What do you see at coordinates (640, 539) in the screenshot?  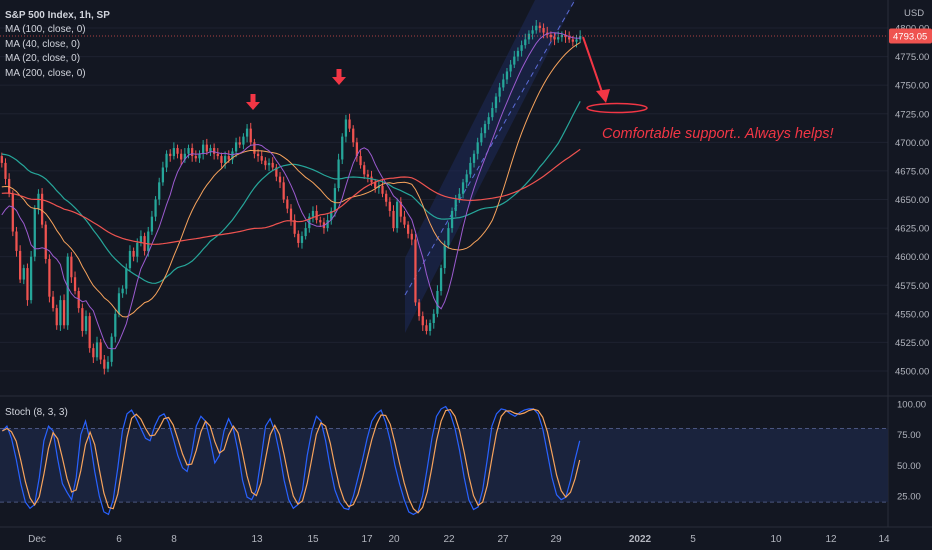 I see `time-tick-label: 2022` at bounding box center [640, 539].